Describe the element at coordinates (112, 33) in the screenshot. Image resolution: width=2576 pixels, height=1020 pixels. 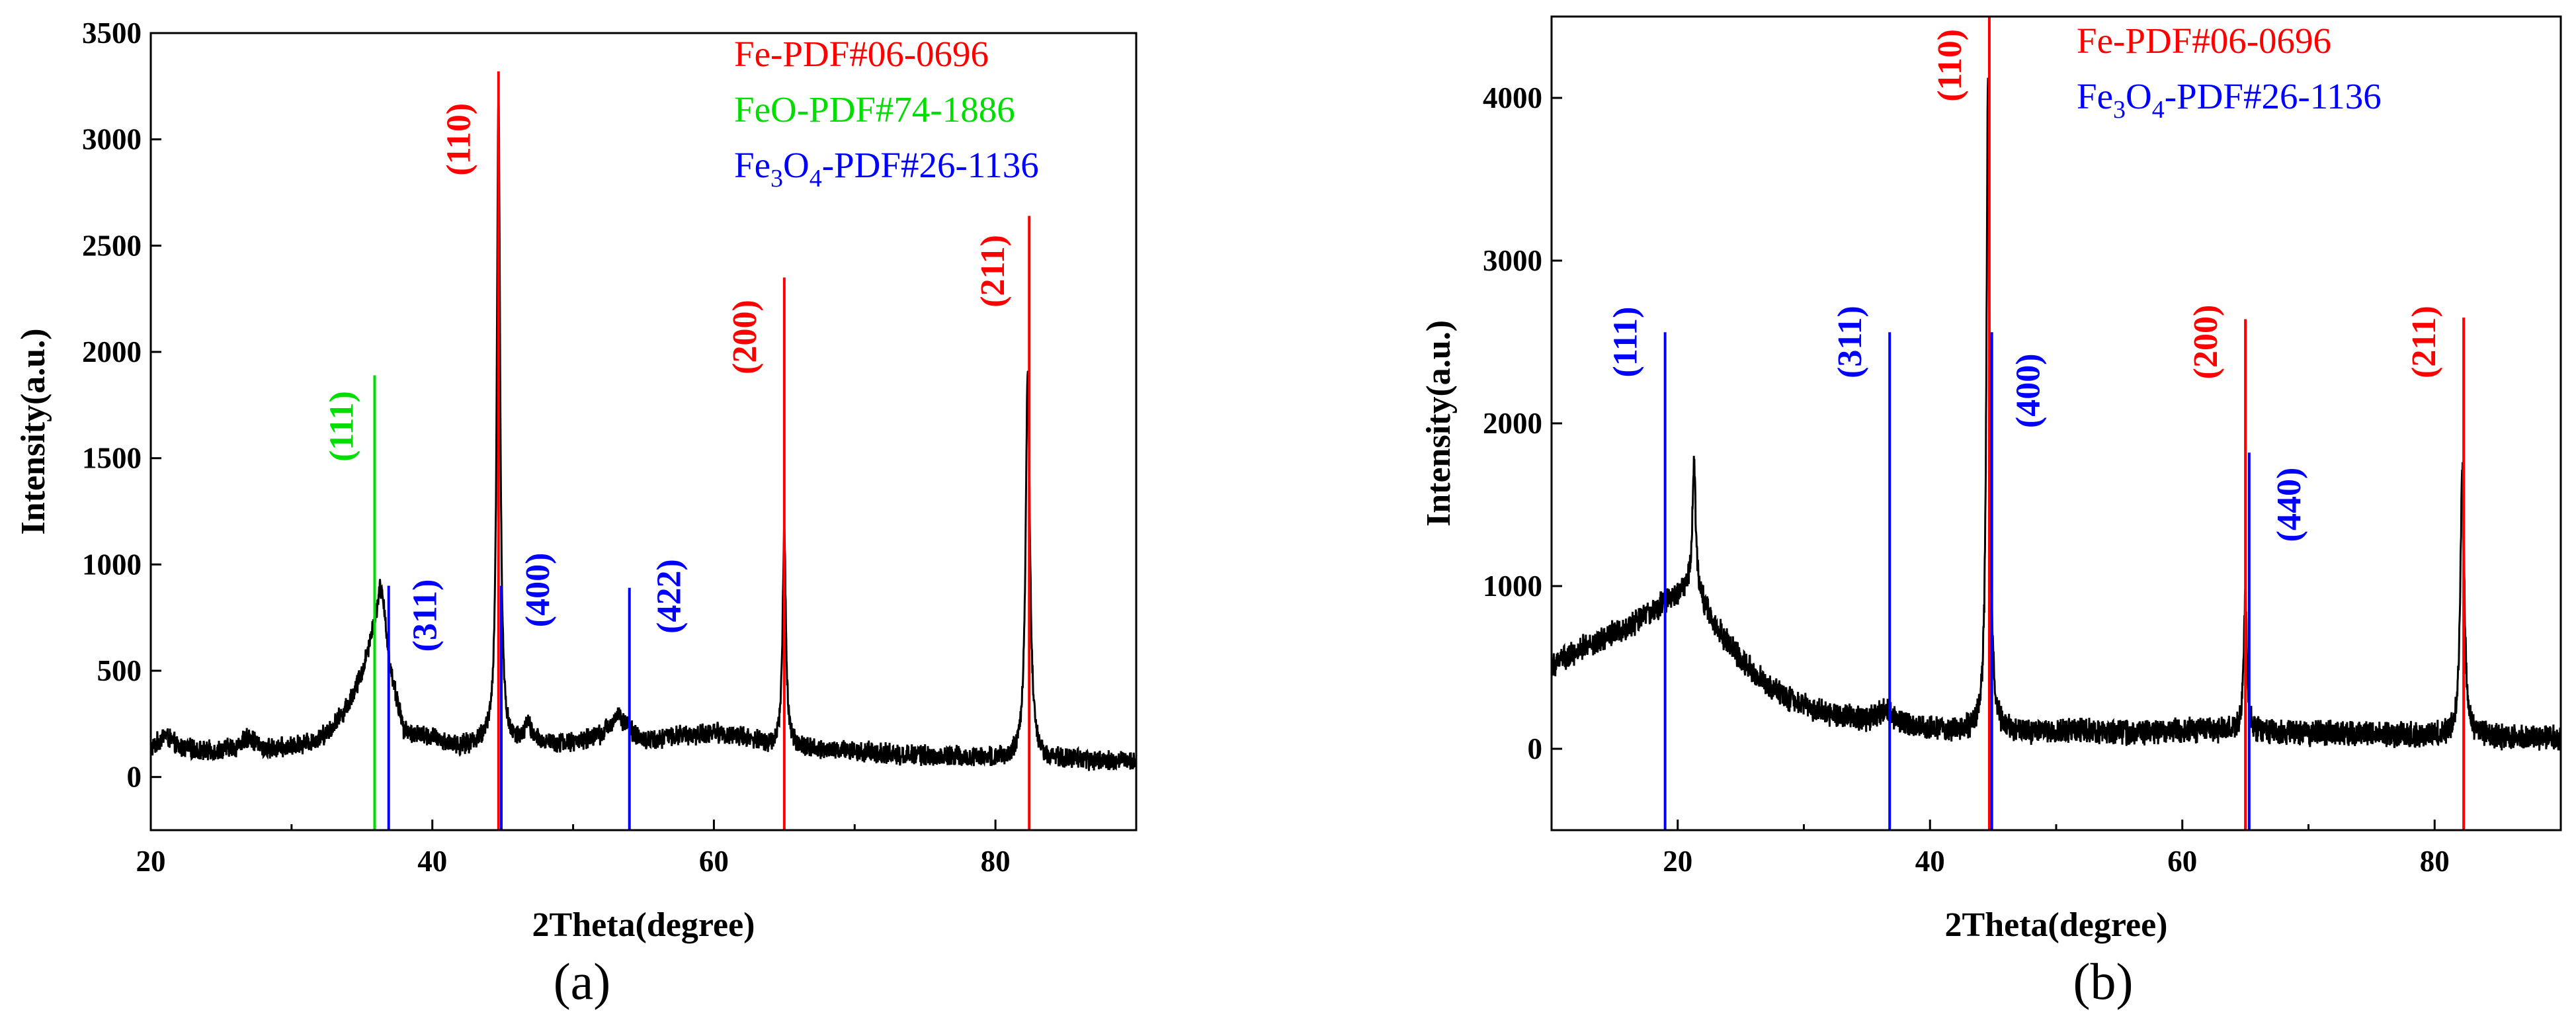
I see `y-tick-label: 3500` at that location.